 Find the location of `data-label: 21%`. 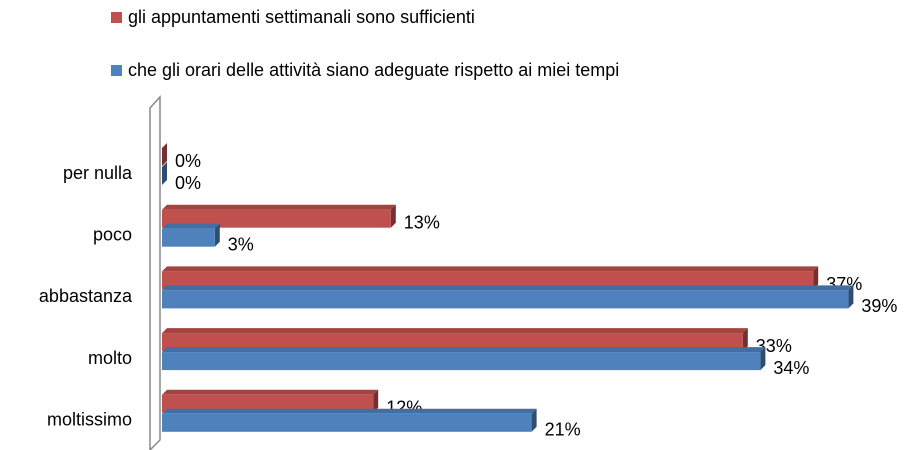

data-label: 21% is located at coordinates (563, 430).